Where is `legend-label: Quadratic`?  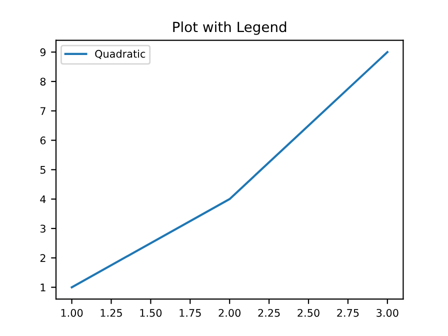
legend-label: Quadratic is located at coordinates (120, 54).